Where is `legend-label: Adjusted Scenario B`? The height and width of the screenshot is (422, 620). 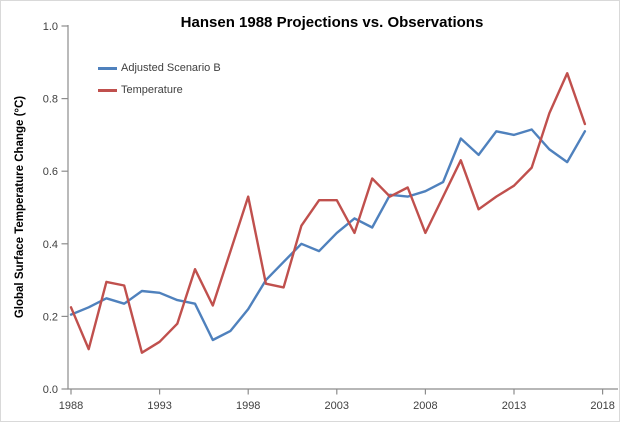 legend-label: Adjusted Scenario B is located at coordinates (171, 68).